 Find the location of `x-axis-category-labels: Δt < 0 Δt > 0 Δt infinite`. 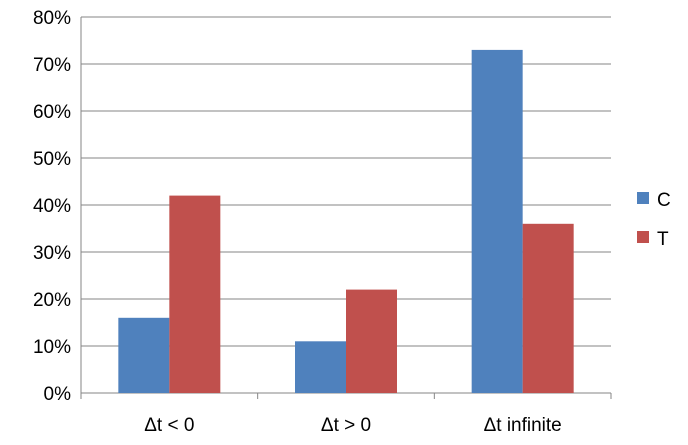

x-axis-category-labels: Δt < 0 Δt > 0 Δt infinite is located at coordinates (353, 425).